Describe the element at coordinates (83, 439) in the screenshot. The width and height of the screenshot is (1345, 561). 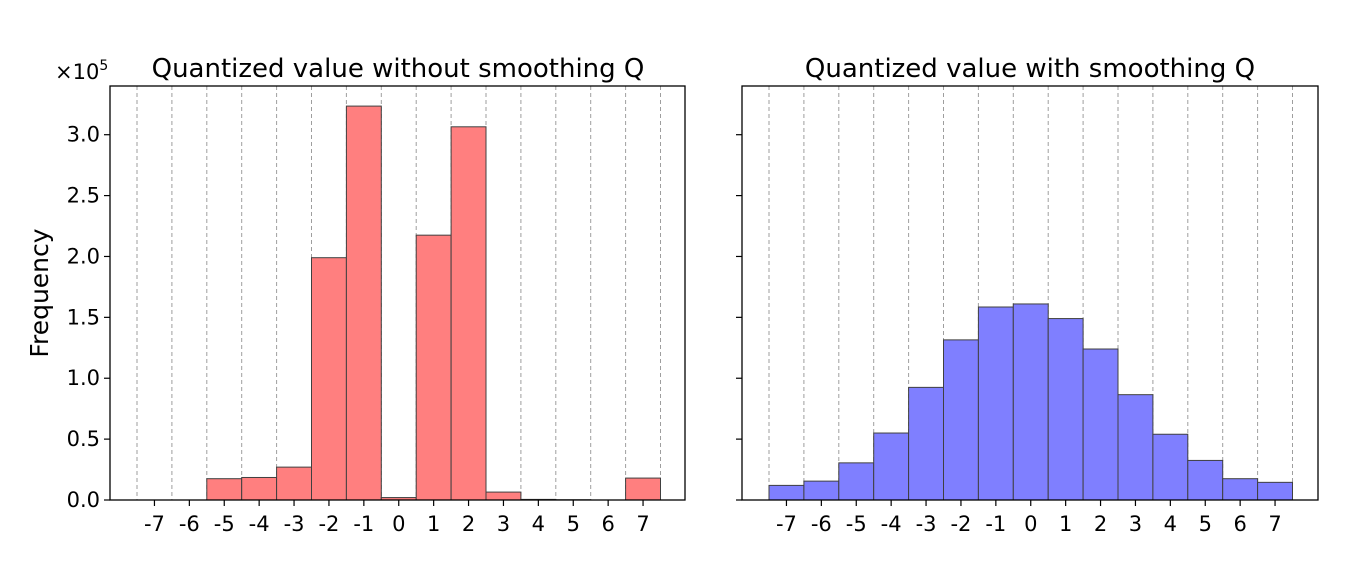
I see `y-tick-label: 0.5` at that location.